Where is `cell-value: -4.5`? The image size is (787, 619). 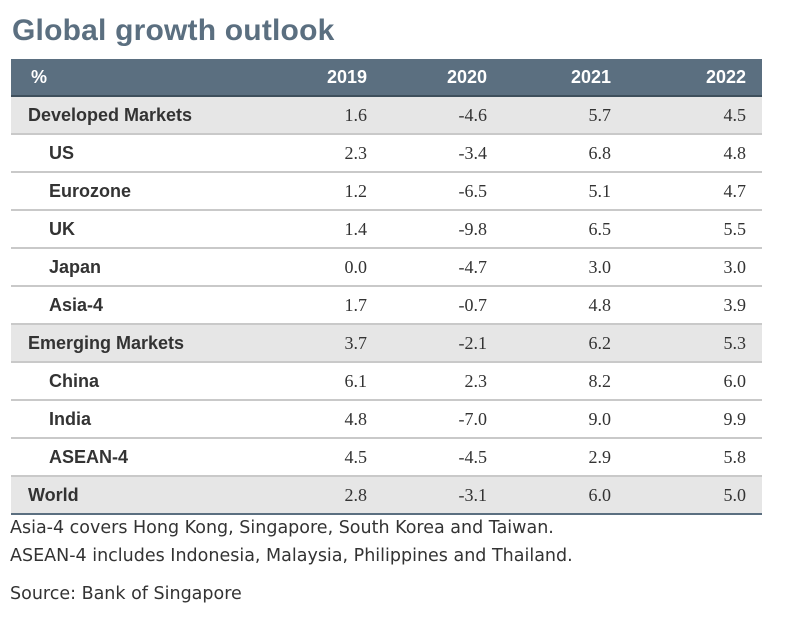
cell-value: -4.5 is located at coordinates (455, 457).